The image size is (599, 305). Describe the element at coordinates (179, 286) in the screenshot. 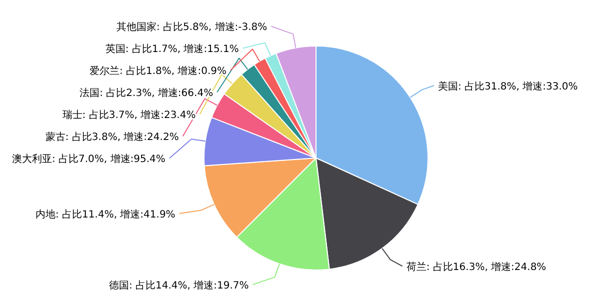

I see `slice-label: 德国: 占比14.4%, 增速:19.7%` at that location.